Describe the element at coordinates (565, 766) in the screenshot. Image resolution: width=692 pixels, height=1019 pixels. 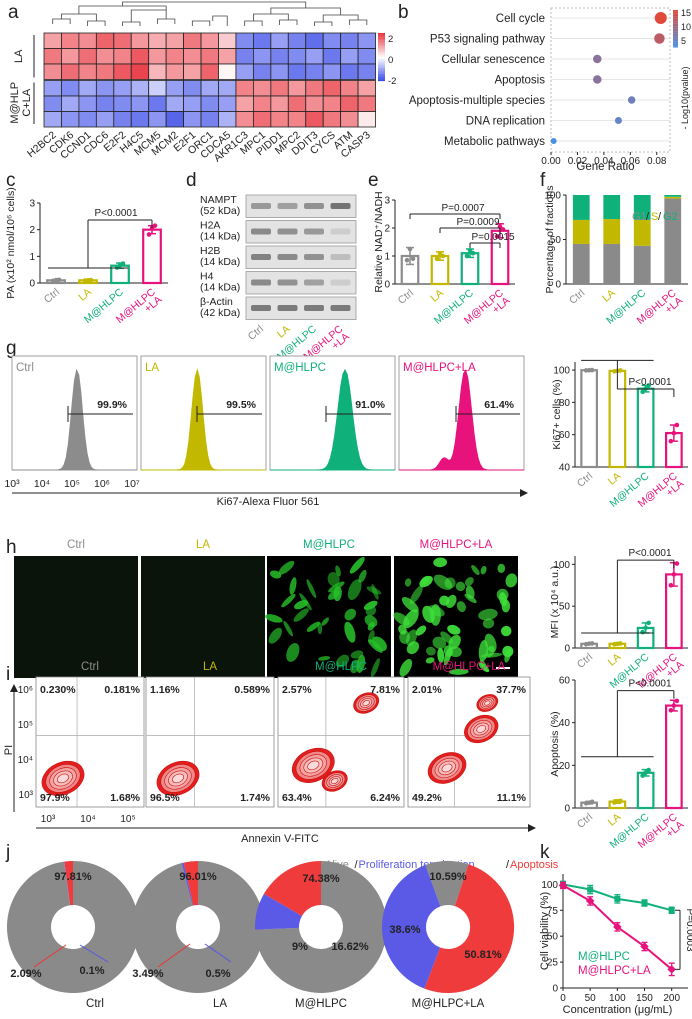
I see `y-tick-label: 20` at that location.